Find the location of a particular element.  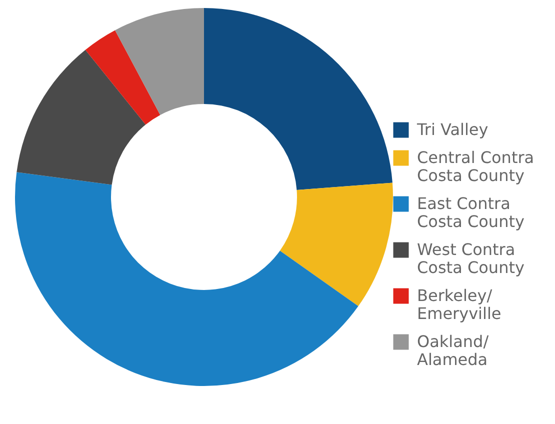

legend-label: Central Contra Costa County is located at coordinates (475, 166).